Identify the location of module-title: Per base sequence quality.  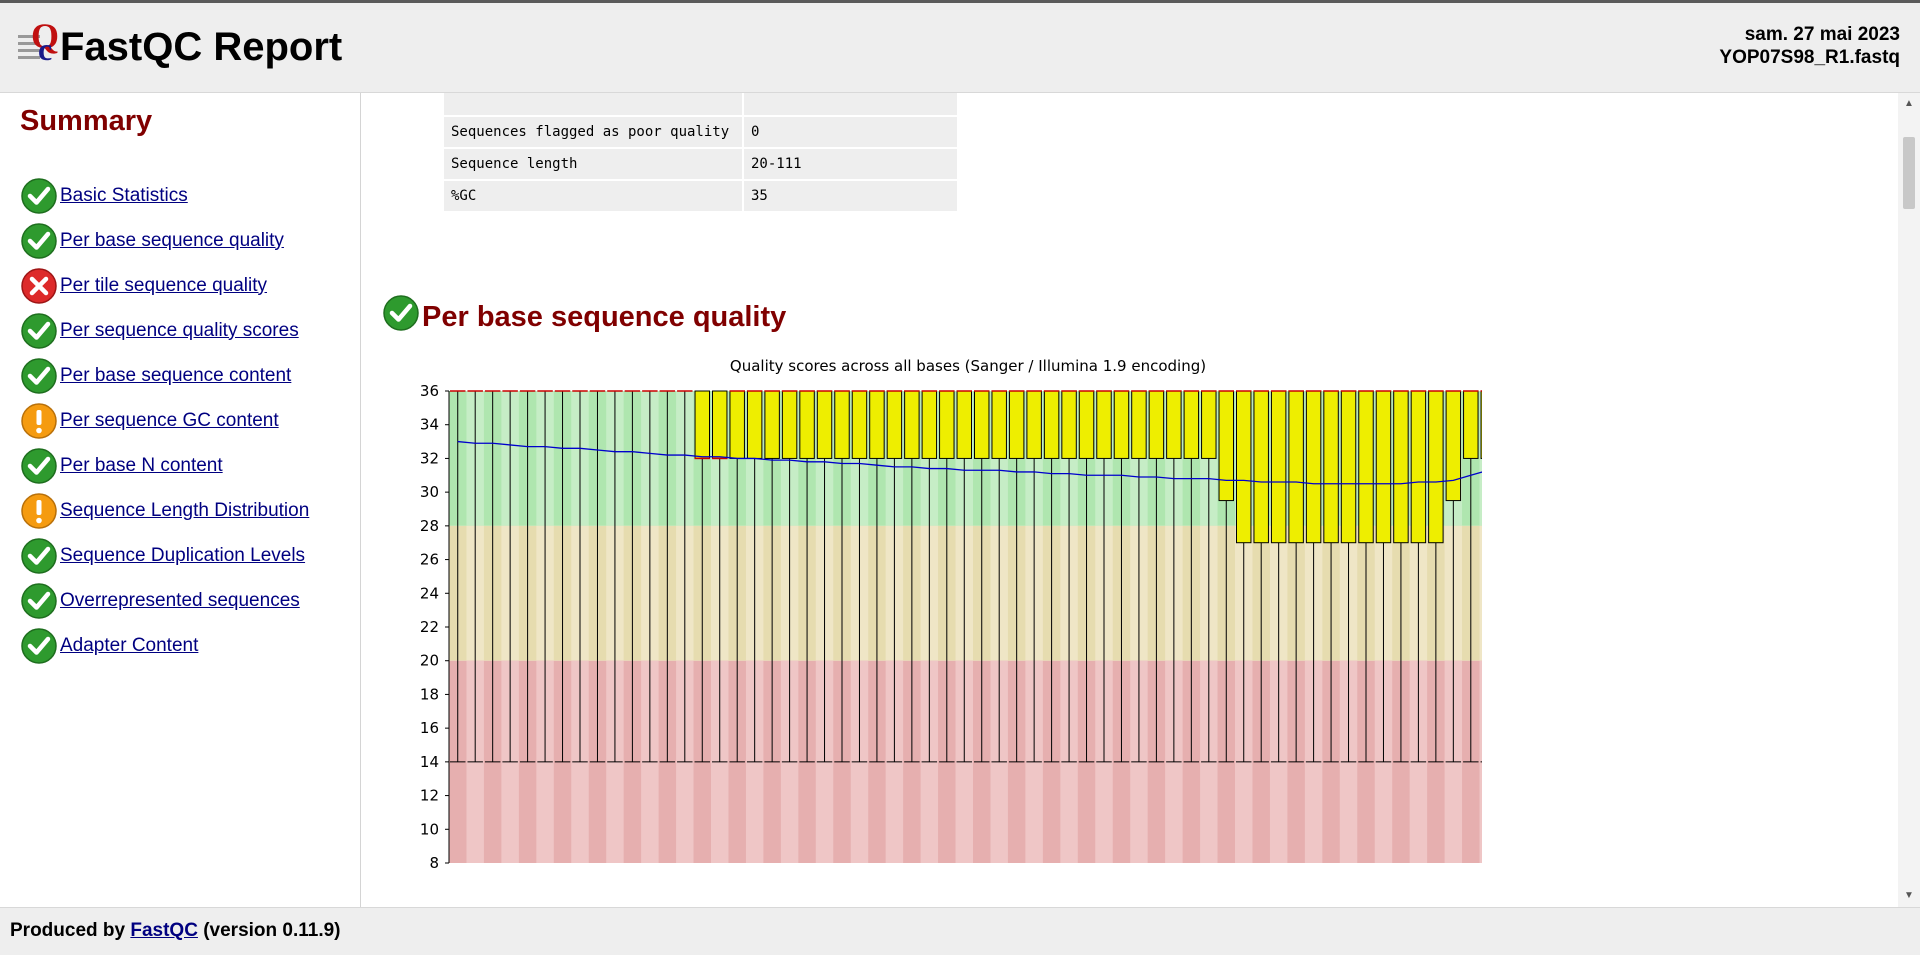
(604, 317).